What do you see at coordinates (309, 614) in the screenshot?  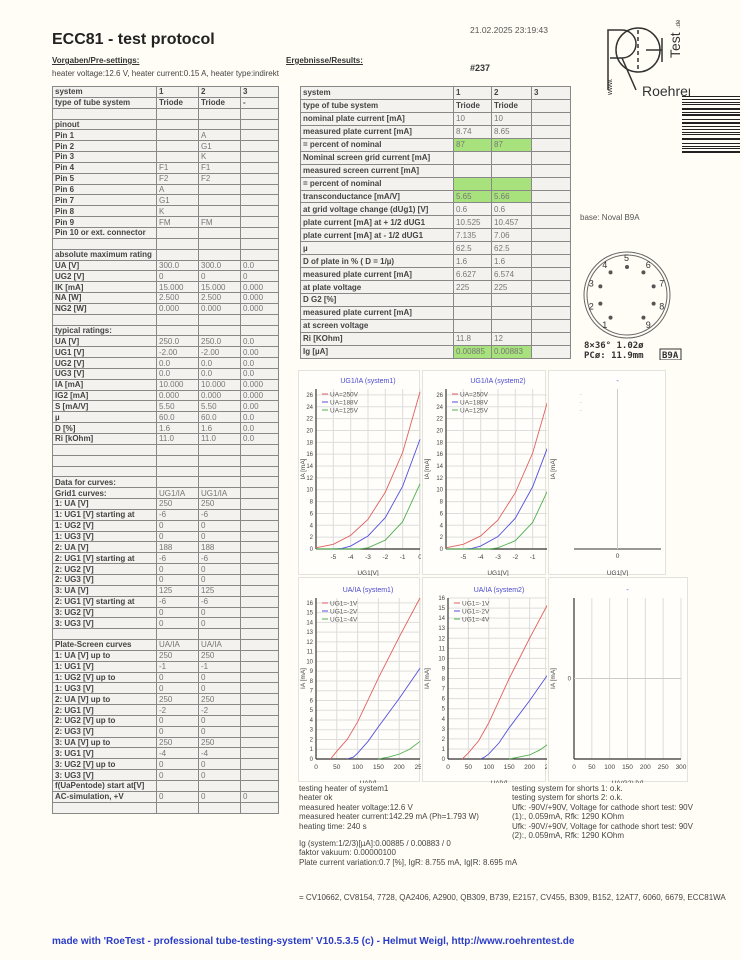 I see `y-tick-label: 15` at bounding box center [309, 614].